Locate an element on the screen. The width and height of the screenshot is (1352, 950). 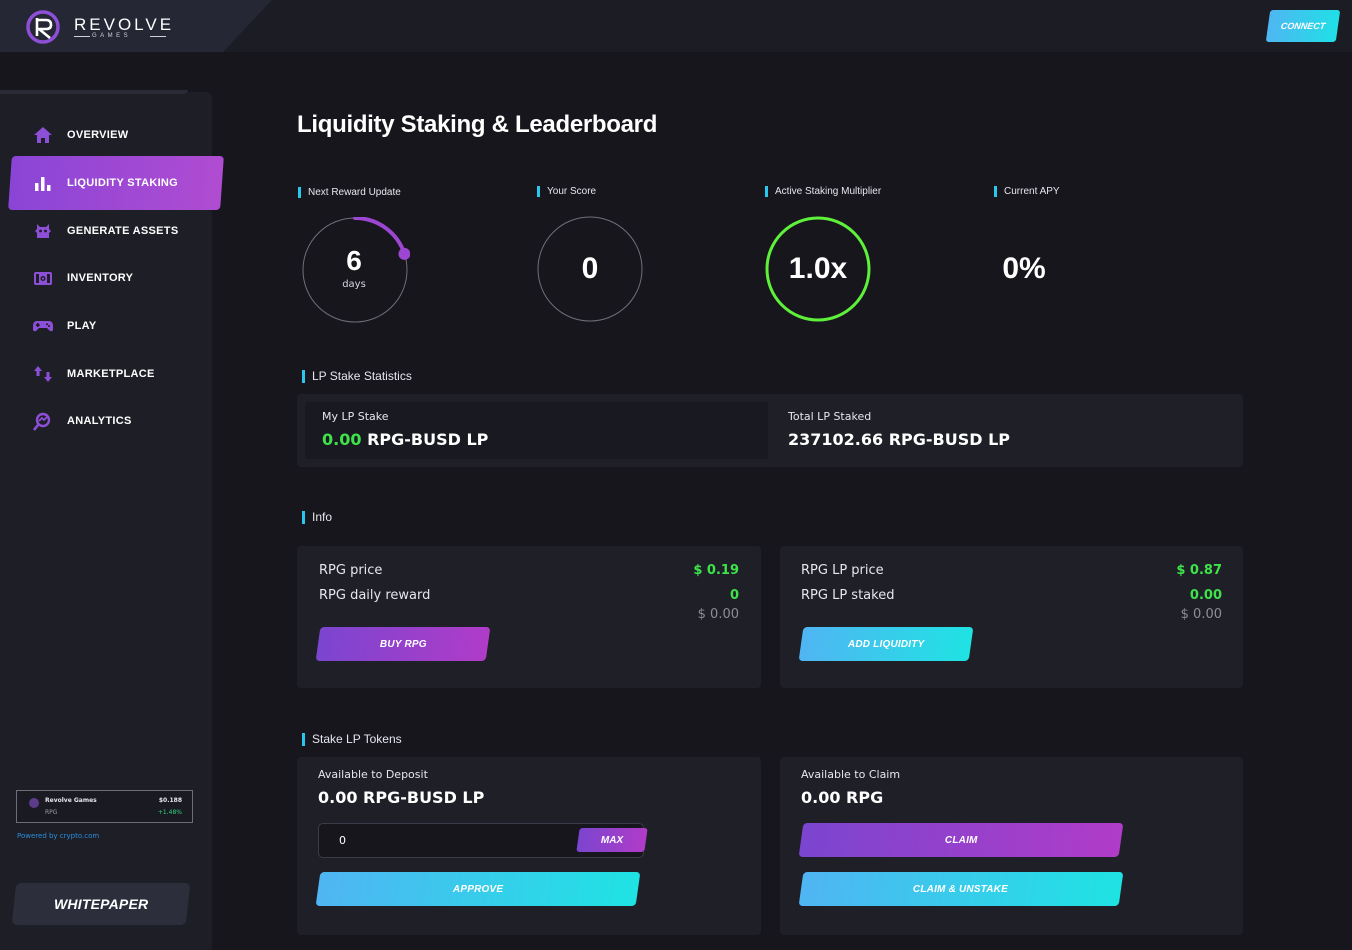
brand-sub: GAMES is located at coordinates (112, 36).